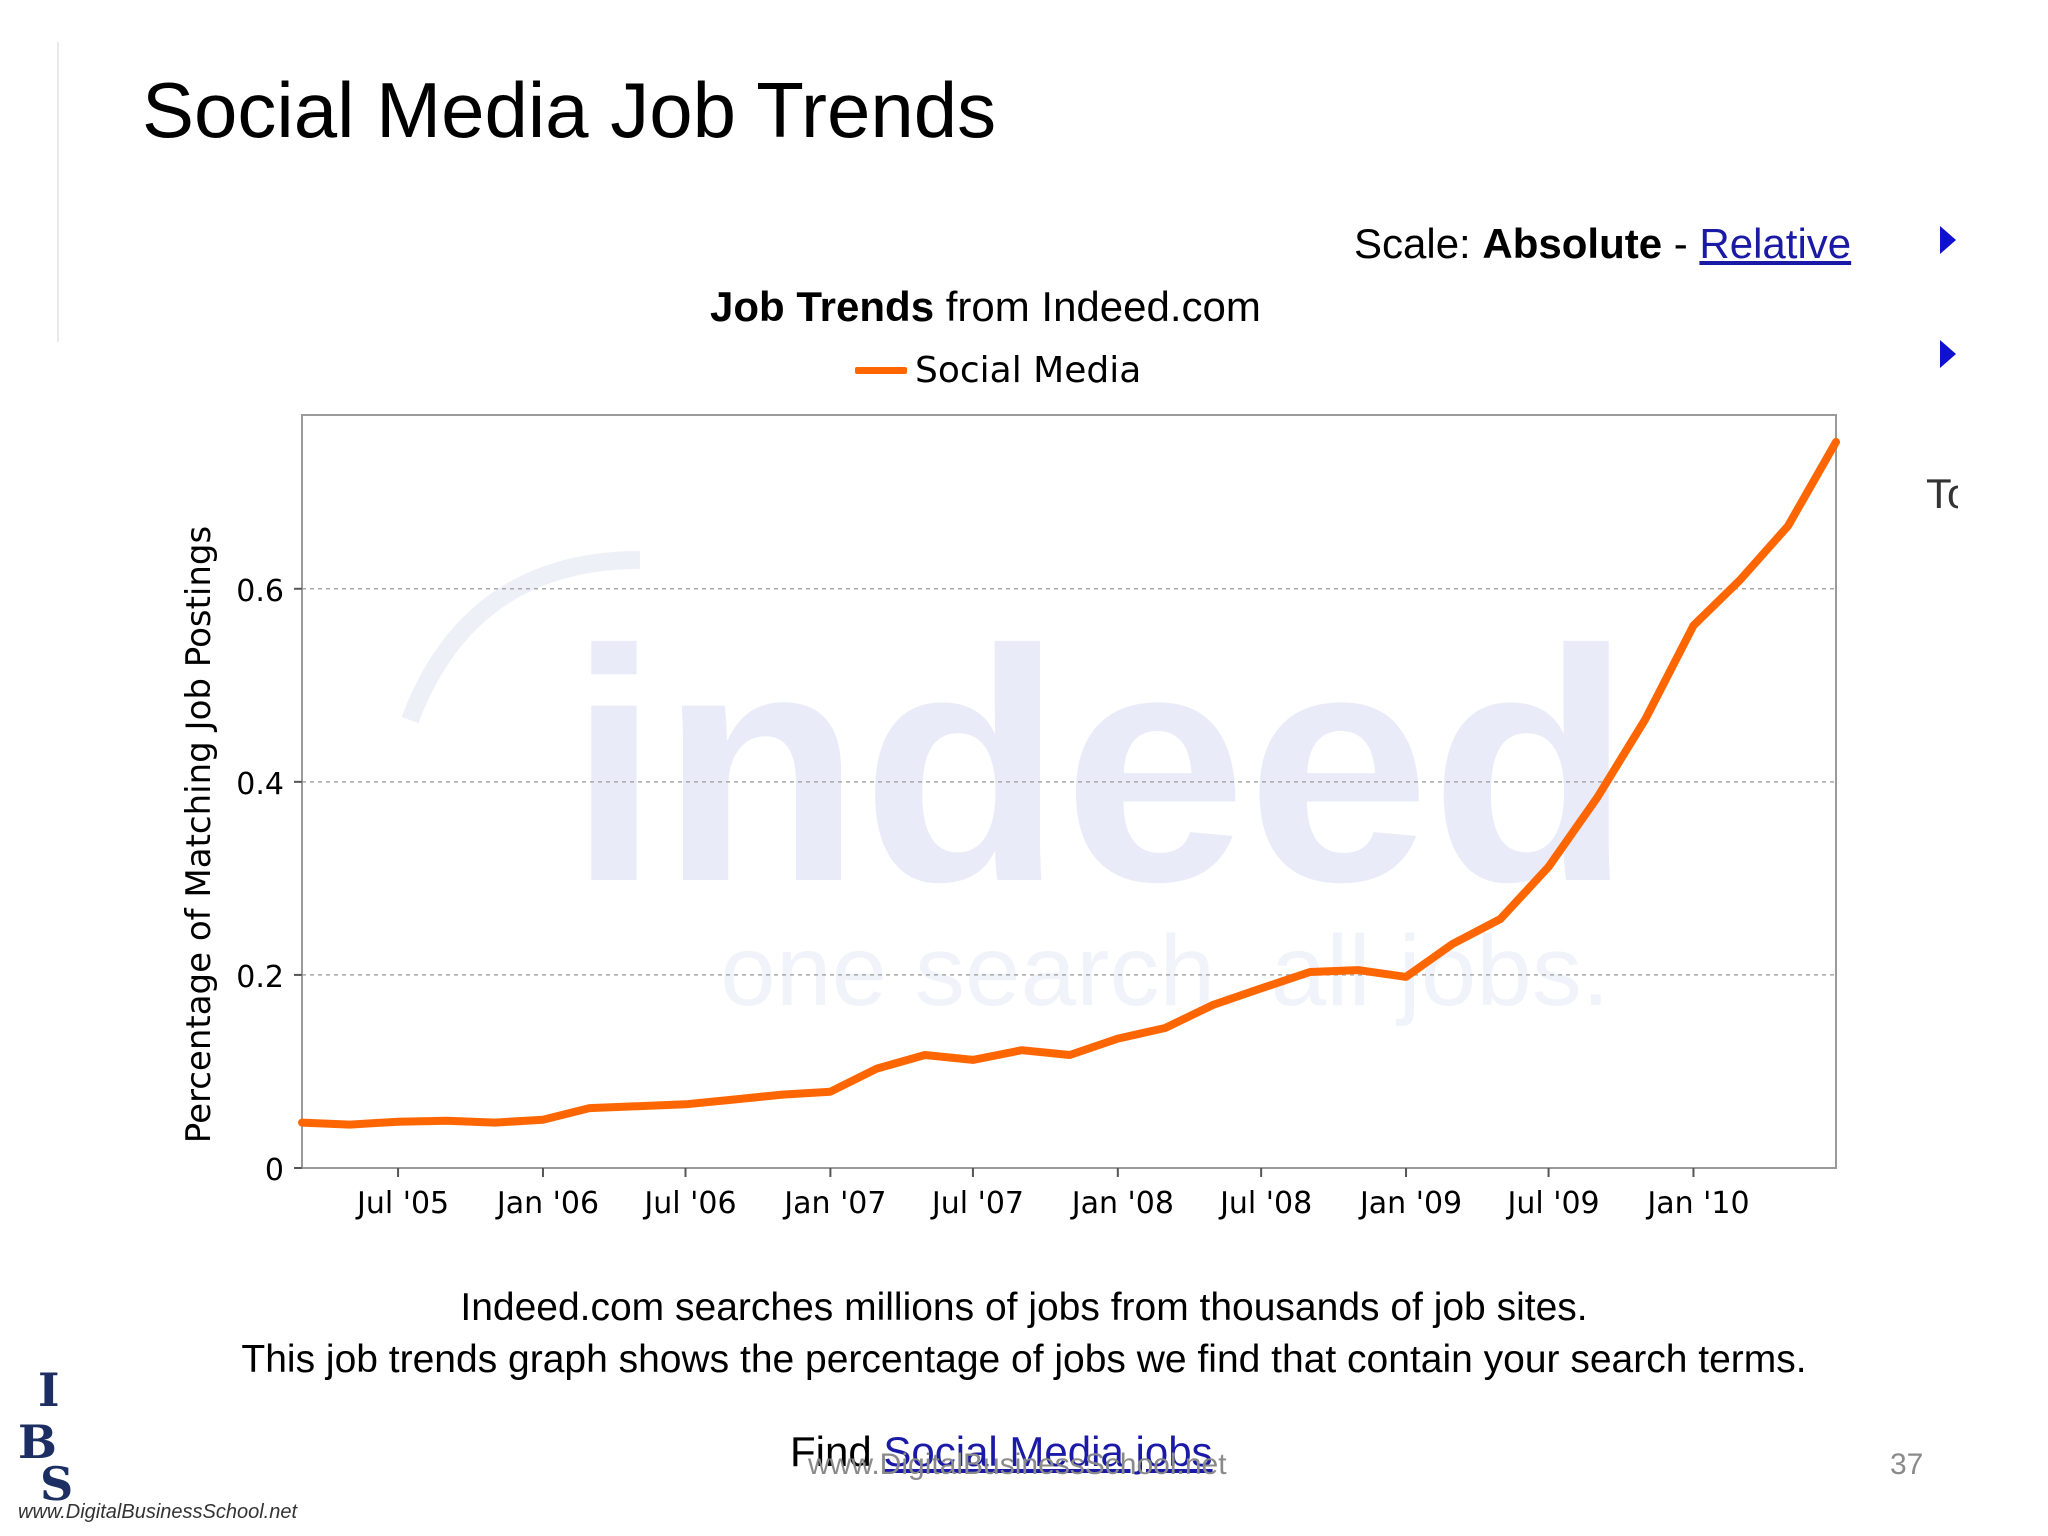 The width and height of the screenshot is (2048, 1536). What do you see at coordinates (1942, 493) in the screenshot?
I see `truncated-side-text: To` at bounding box center [1942, 493].